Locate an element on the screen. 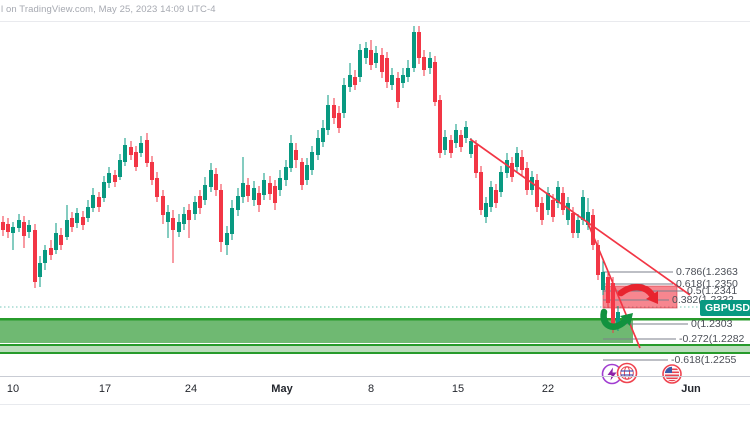 The width and height of the screenshot is (750, 430). red-rejection-arrow-head is located at coordinates (652, 297).